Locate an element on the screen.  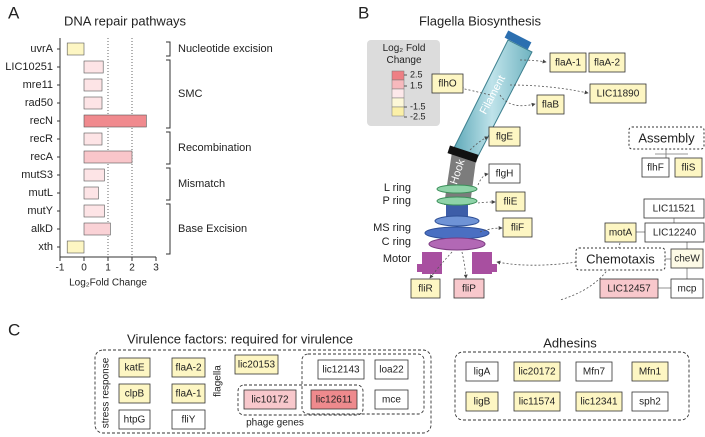
group-label: Mismatch is located at coordinates (201, 184).